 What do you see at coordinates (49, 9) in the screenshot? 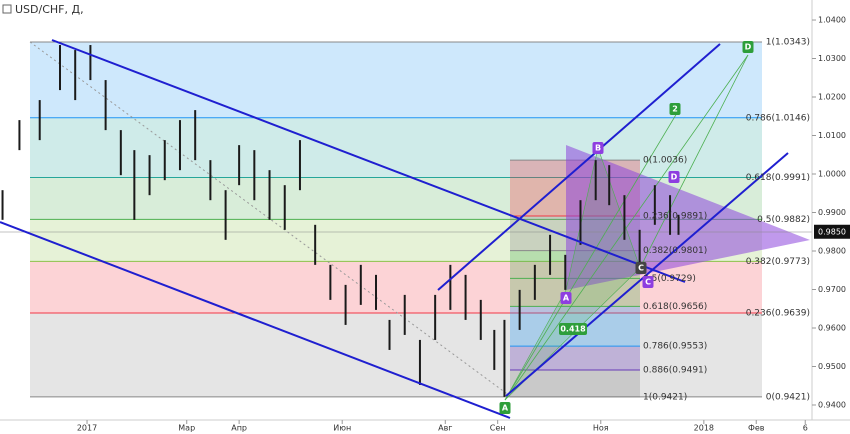
I see `header-title: USD/CHF, Д,` at bounding box center [49, 9].